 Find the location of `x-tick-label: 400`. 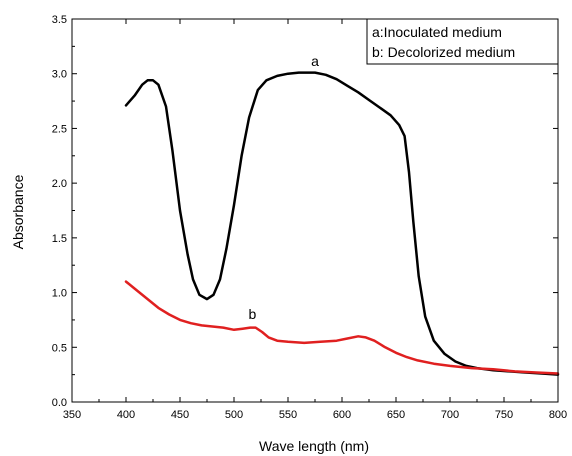

x-tick-label: 400 is located at coordinates (126, 415).